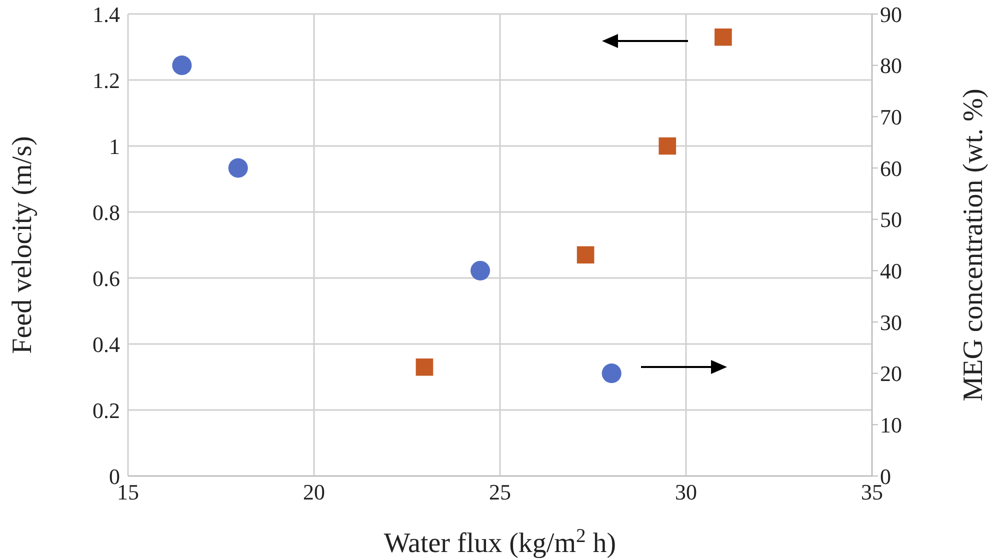 This screenshot has height=560, width=995. Describe the element at coordinates (22, 245) in the screenshot. I see `y-axis-title: Feed velocity (m/s)` at that location.